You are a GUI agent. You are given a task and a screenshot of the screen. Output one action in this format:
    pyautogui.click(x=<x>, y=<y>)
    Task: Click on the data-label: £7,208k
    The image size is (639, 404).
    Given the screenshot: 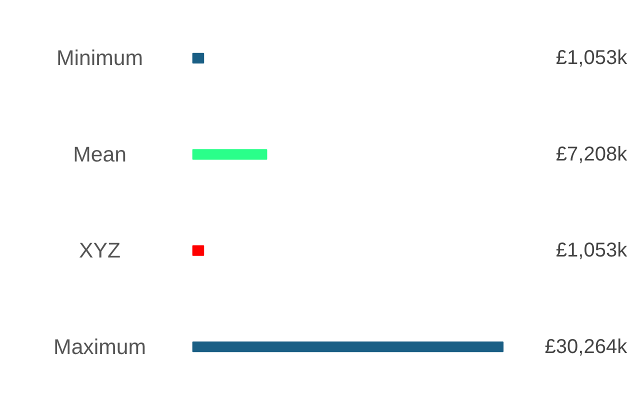 What is the action you would take?
    pyautogui.click(x=592, y=154)
    